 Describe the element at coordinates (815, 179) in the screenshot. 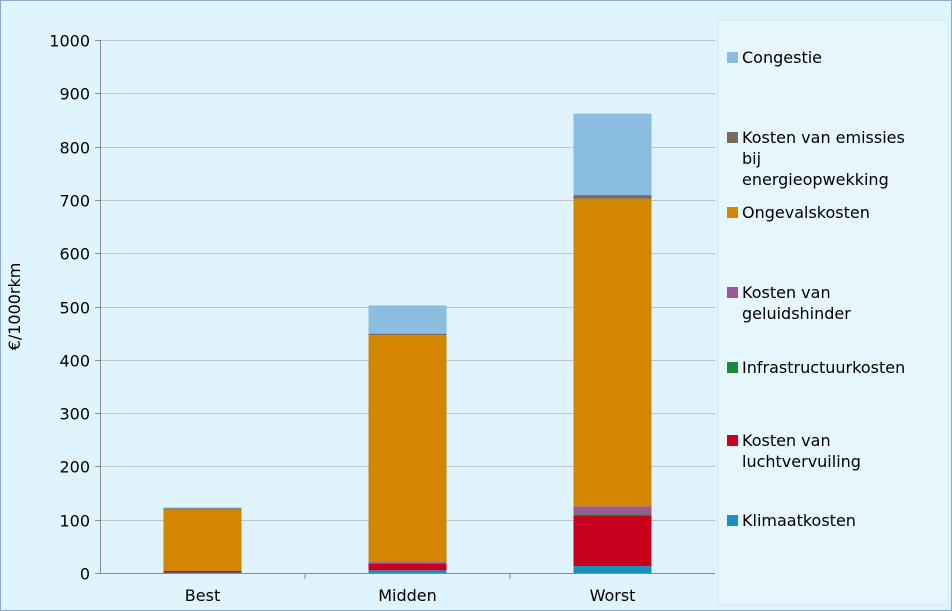

I see `legend-label-5-2: energieopwekking` at that location.